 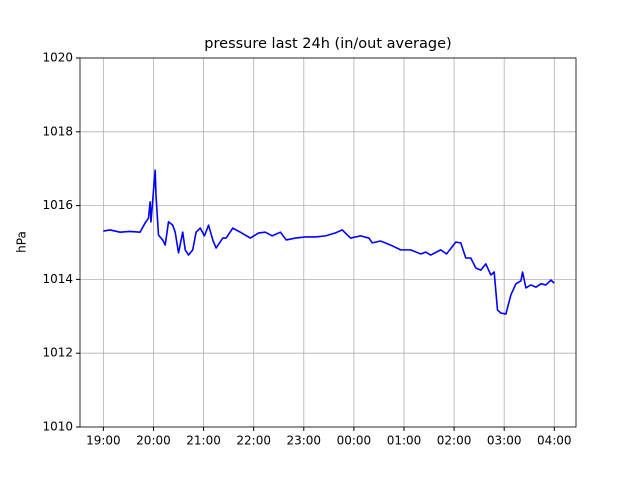 I want to click on x-tick-label: 01:00, so click(x=404, y=441).